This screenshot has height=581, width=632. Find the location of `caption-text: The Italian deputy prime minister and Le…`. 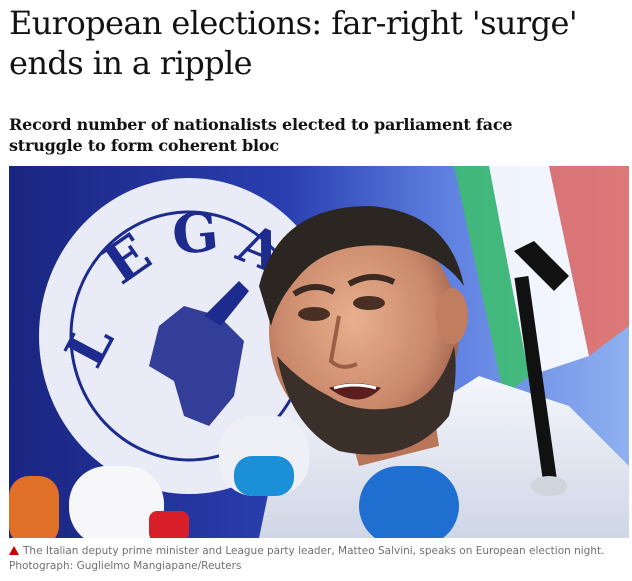

caption-text: The Italian deputy prime minister and Le… is located at coordinates (314, 551).